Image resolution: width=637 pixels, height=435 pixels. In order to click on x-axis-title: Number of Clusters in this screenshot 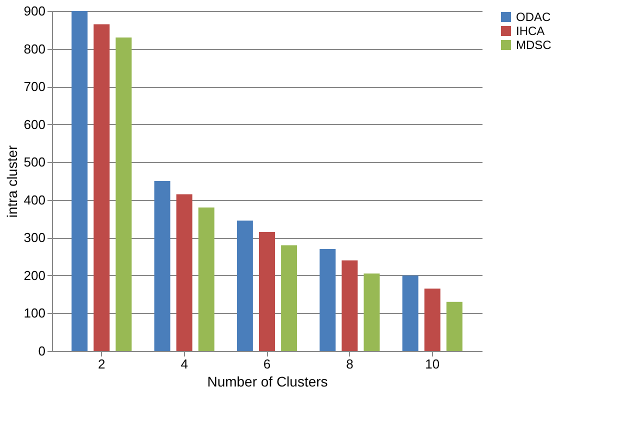, I will do `click(267, 382)`.